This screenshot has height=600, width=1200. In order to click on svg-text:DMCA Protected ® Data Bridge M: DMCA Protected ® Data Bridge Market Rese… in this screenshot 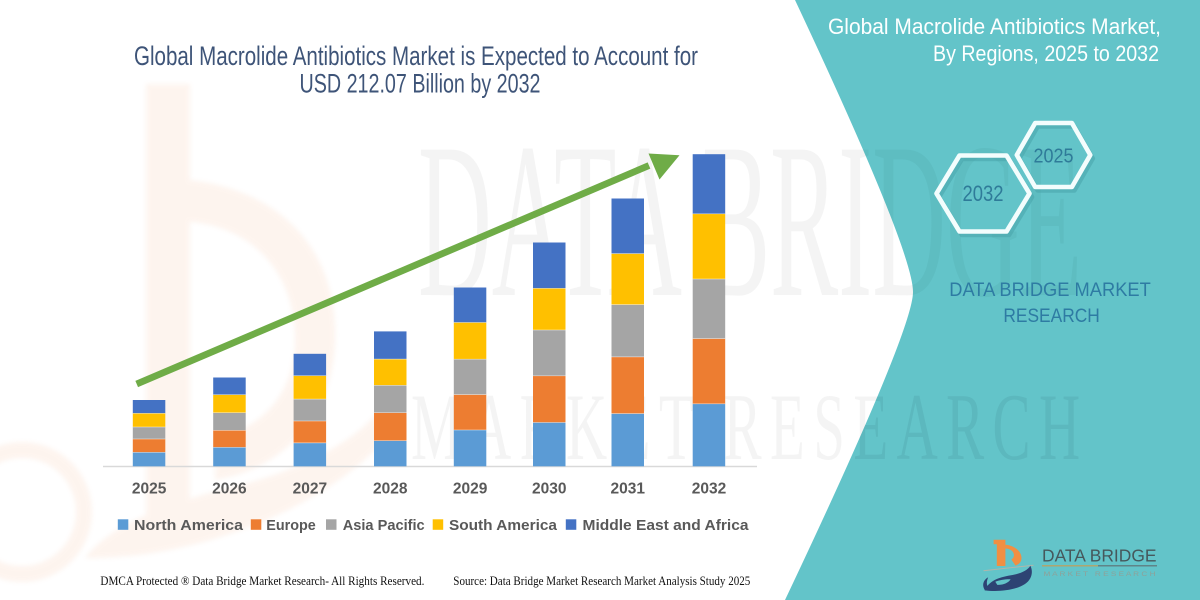, I will do `click(262, 580)`.